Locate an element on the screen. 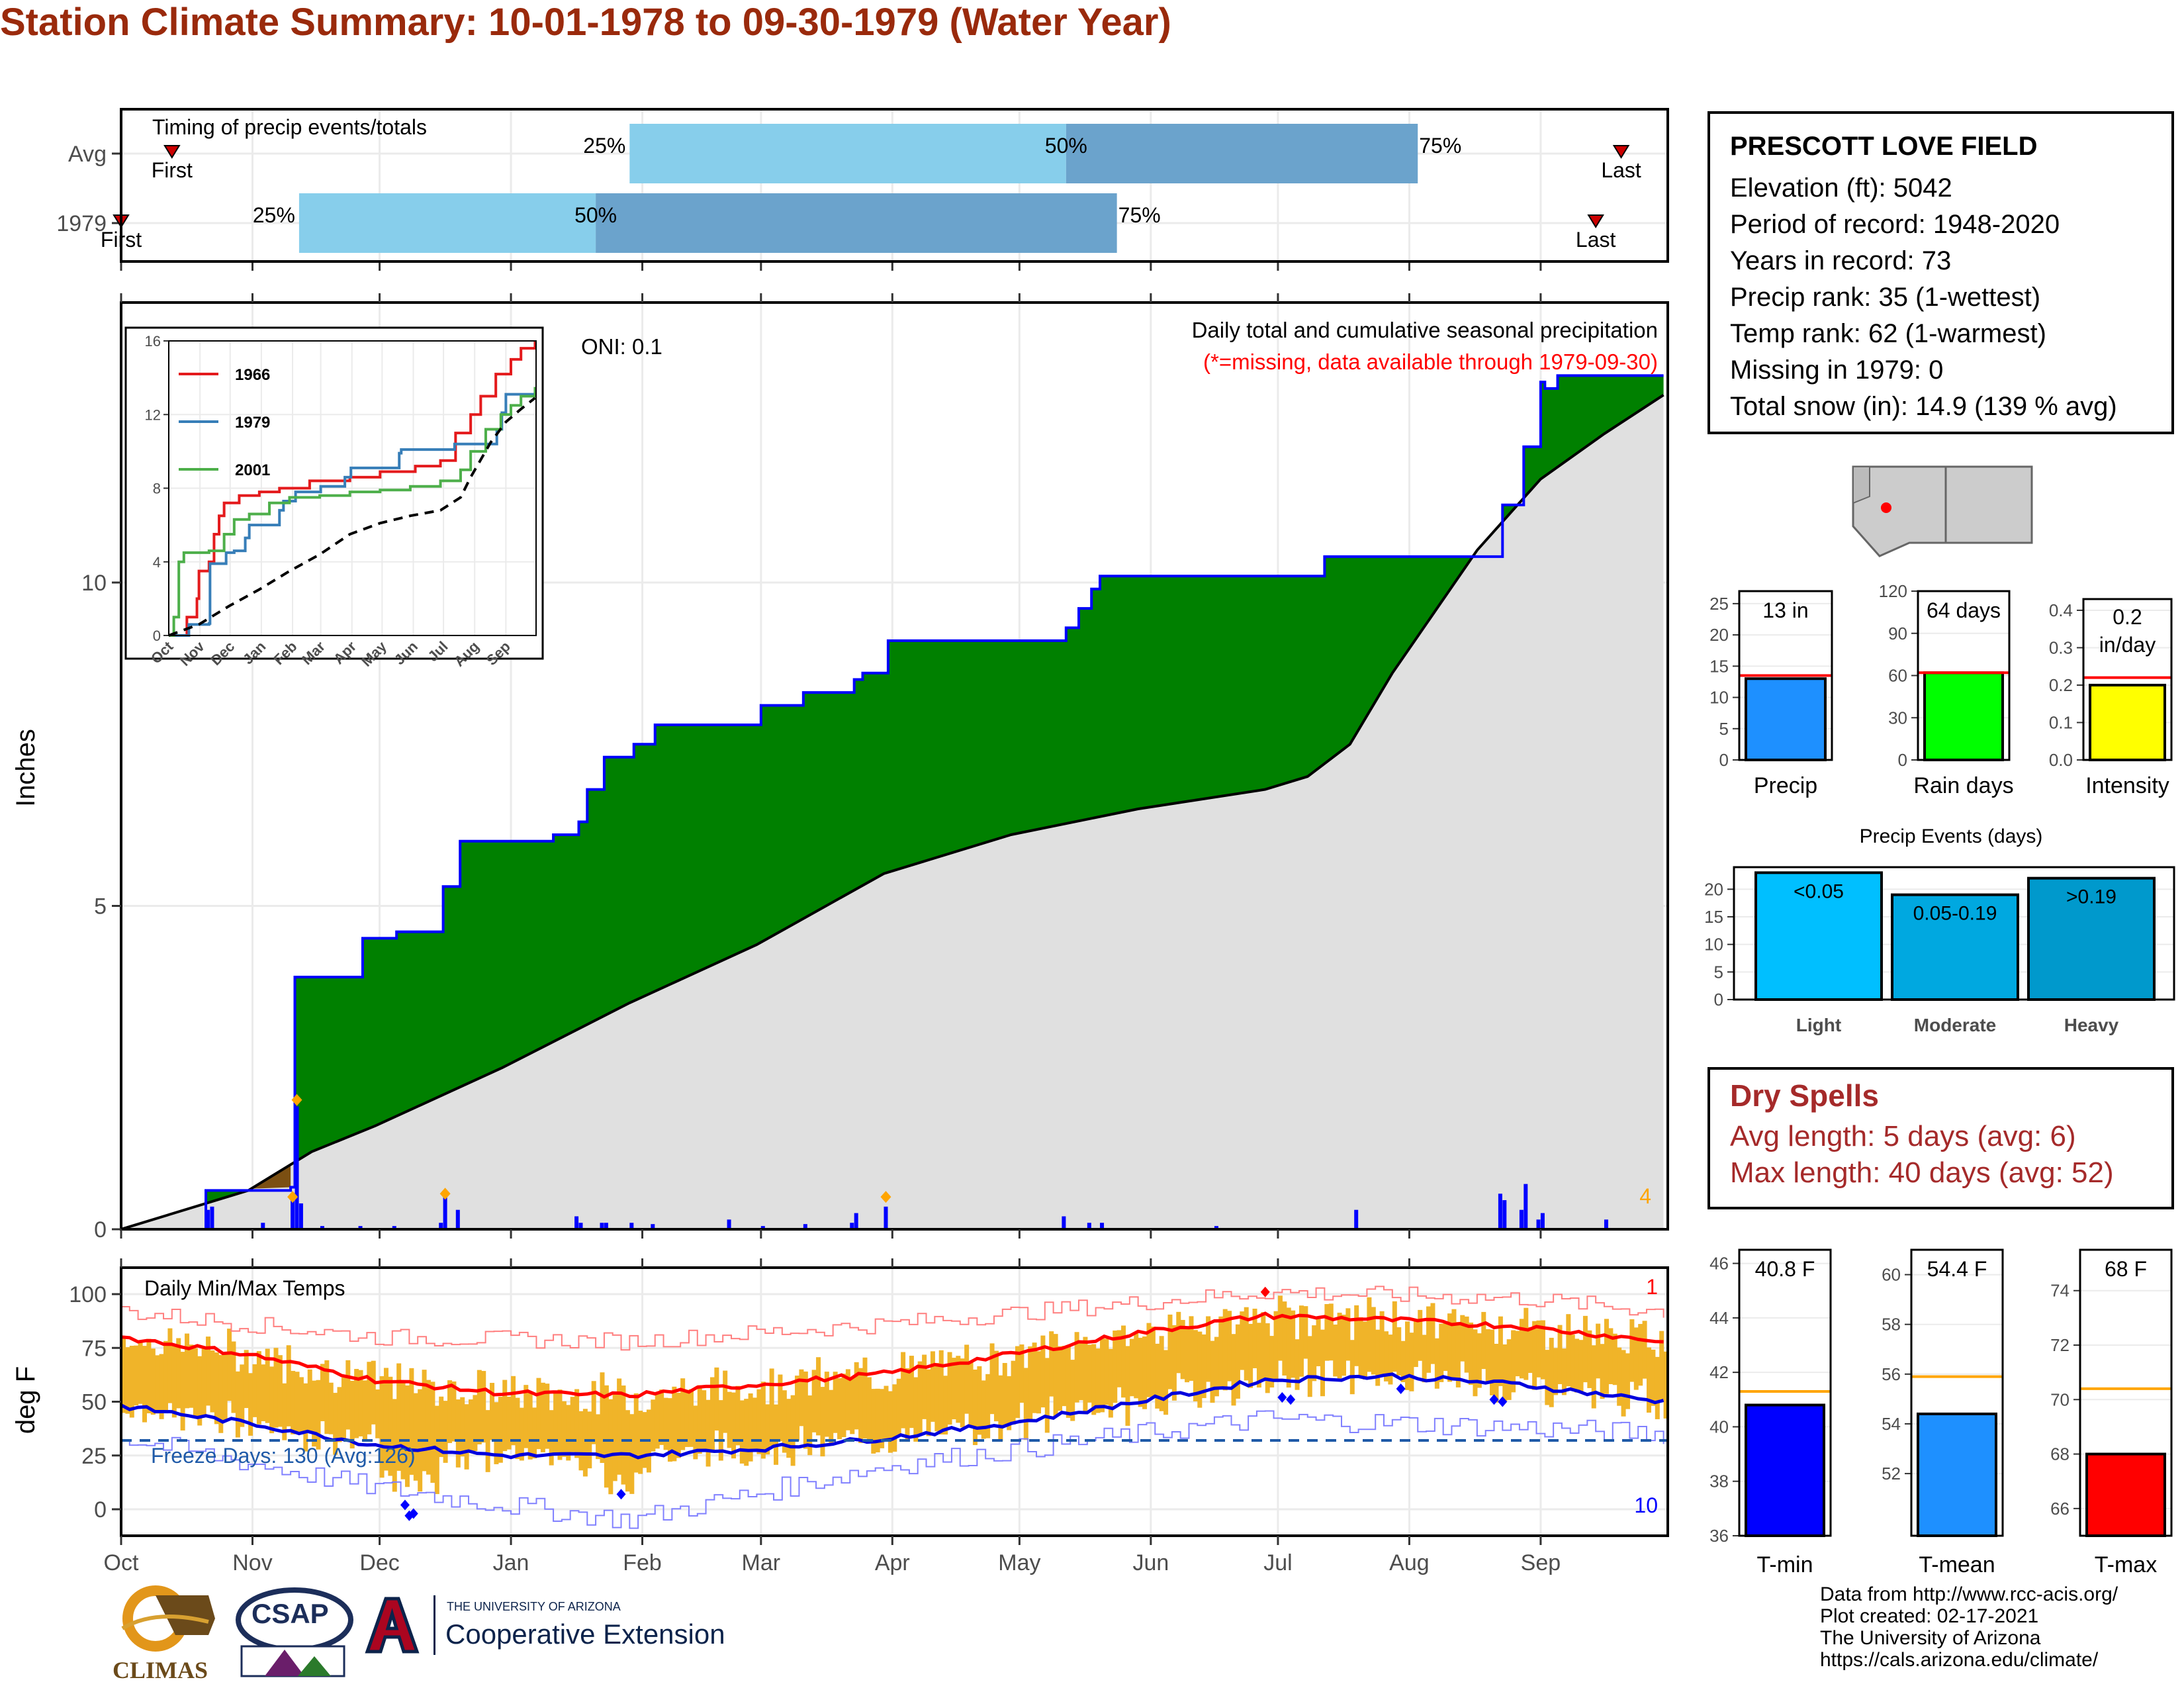 The image size is (2184, 1688). mini-panel-name-intensity: Intensity is located at coordinates (2127, 785).